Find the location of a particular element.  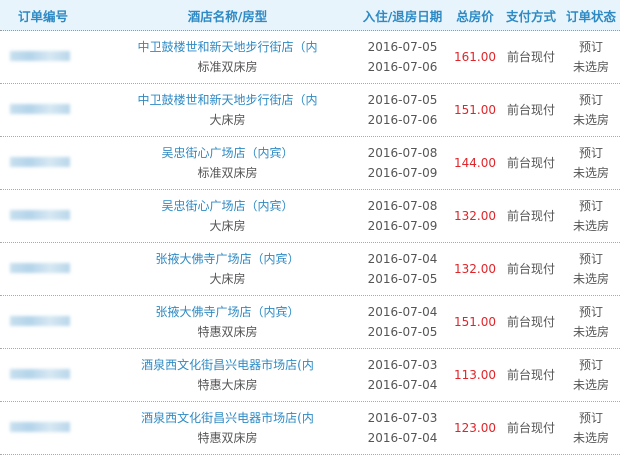

checkout-date: 2016-07-05 is located at coordinates (402, 332).